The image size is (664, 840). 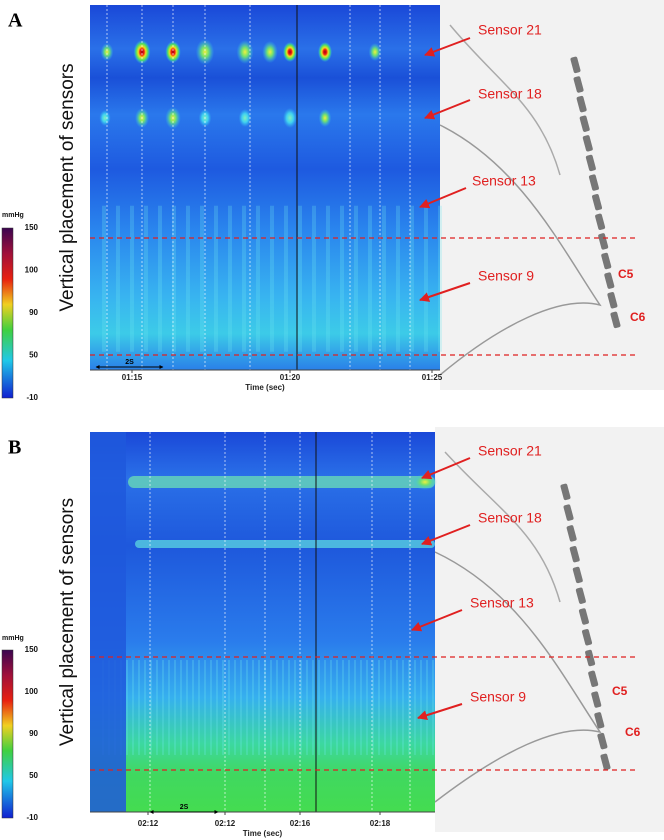 I want to click on x-tick-label: 01:15, so click(x=132, y=377).